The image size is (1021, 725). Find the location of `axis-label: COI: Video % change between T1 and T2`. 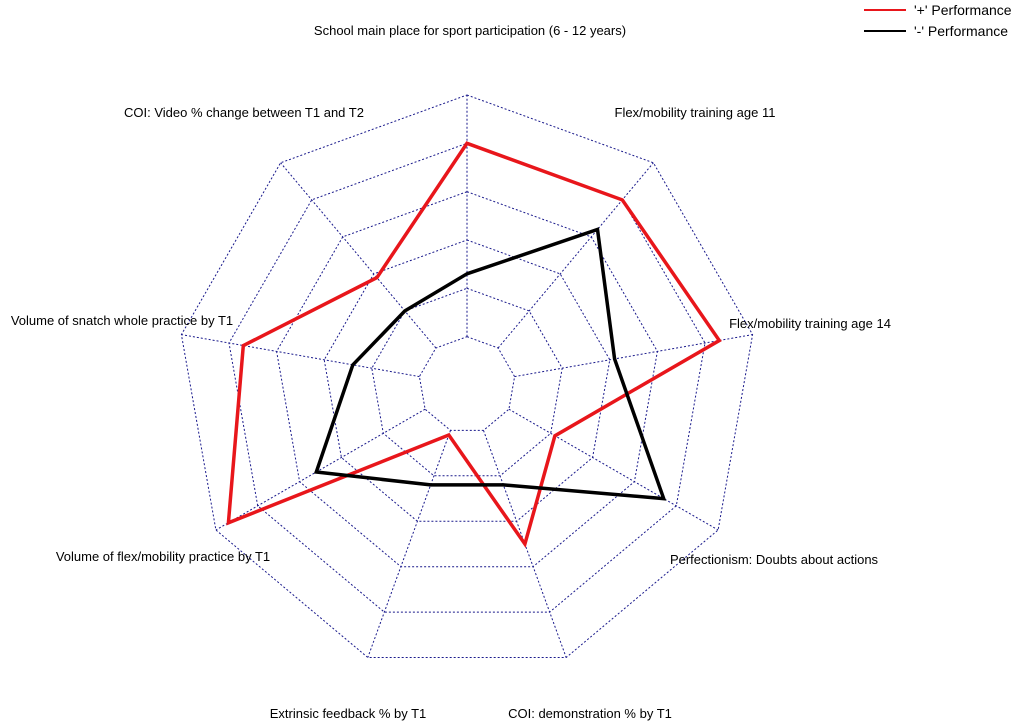

axis-label: COI: Video % change between T1 and T2 is located at coordinates (244, 112).